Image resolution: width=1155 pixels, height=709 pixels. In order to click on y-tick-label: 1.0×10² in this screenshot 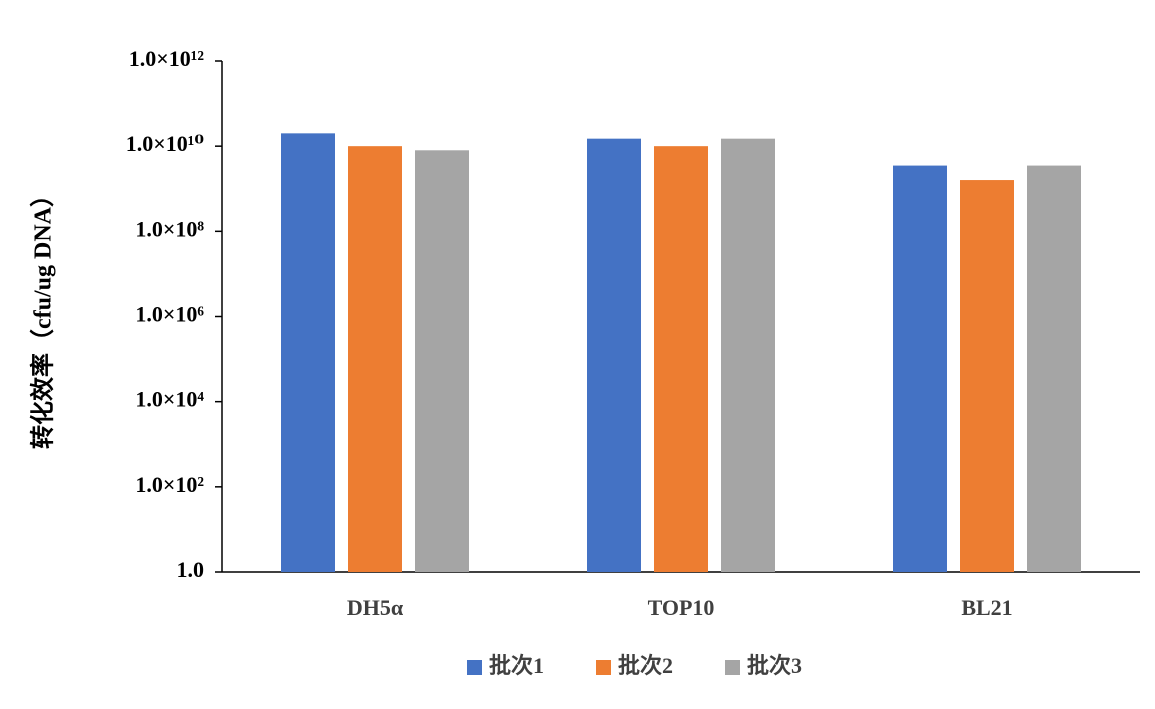, I will do `click(169, 484)`.